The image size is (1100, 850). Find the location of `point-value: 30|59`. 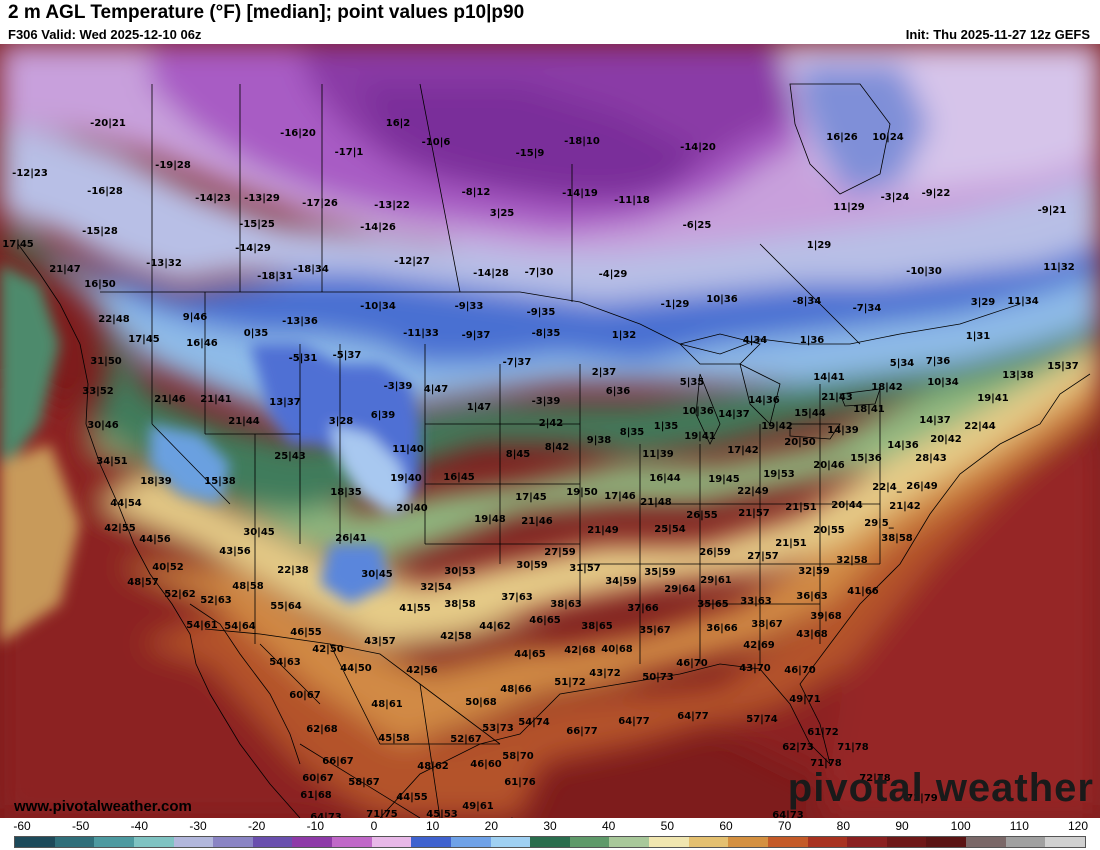

point-value: 30|59 is located at coordinates (532, 565).